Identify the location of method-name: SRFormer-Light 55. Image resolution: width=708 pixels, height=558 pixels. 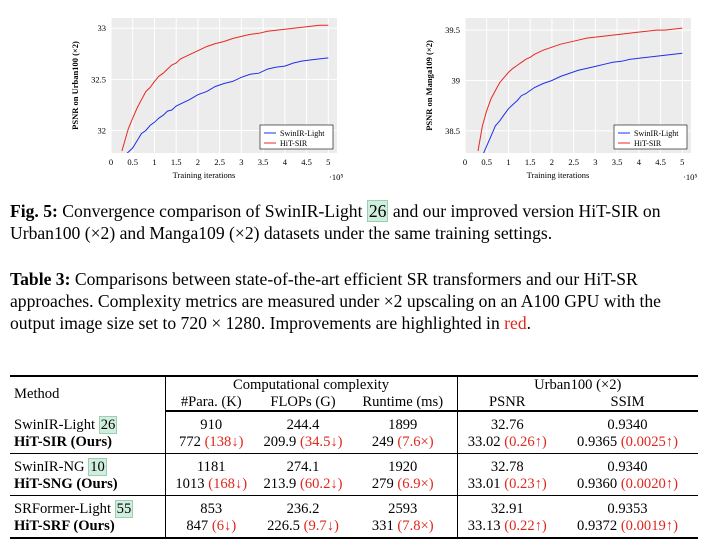
(87, 506).